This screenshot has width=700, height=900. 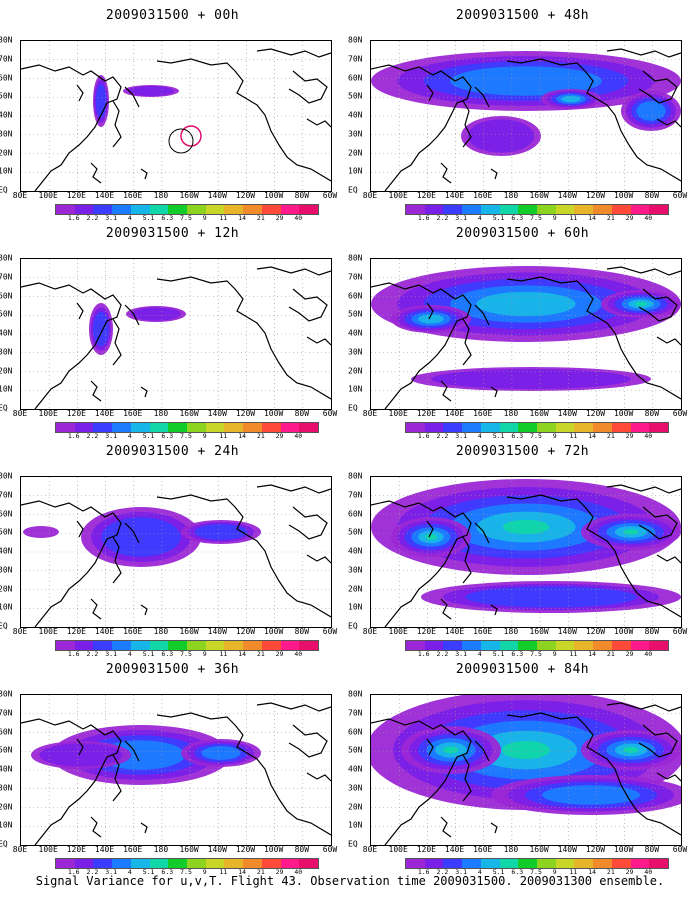 What do you see at coordinates (189, 195) in the screenshot?
I see `longitude-label: 160W` at bounding box center [189, 195].